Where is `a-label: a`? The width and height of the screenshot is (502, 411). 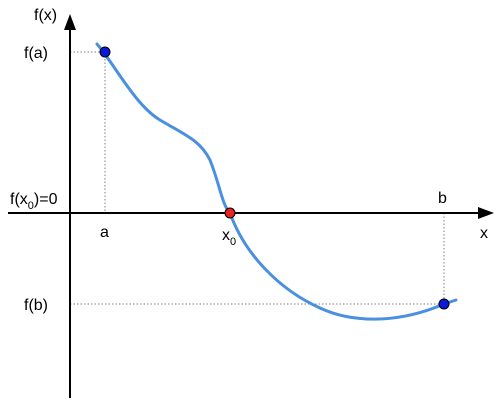
a-label: a is located at coordinates (104, 232).